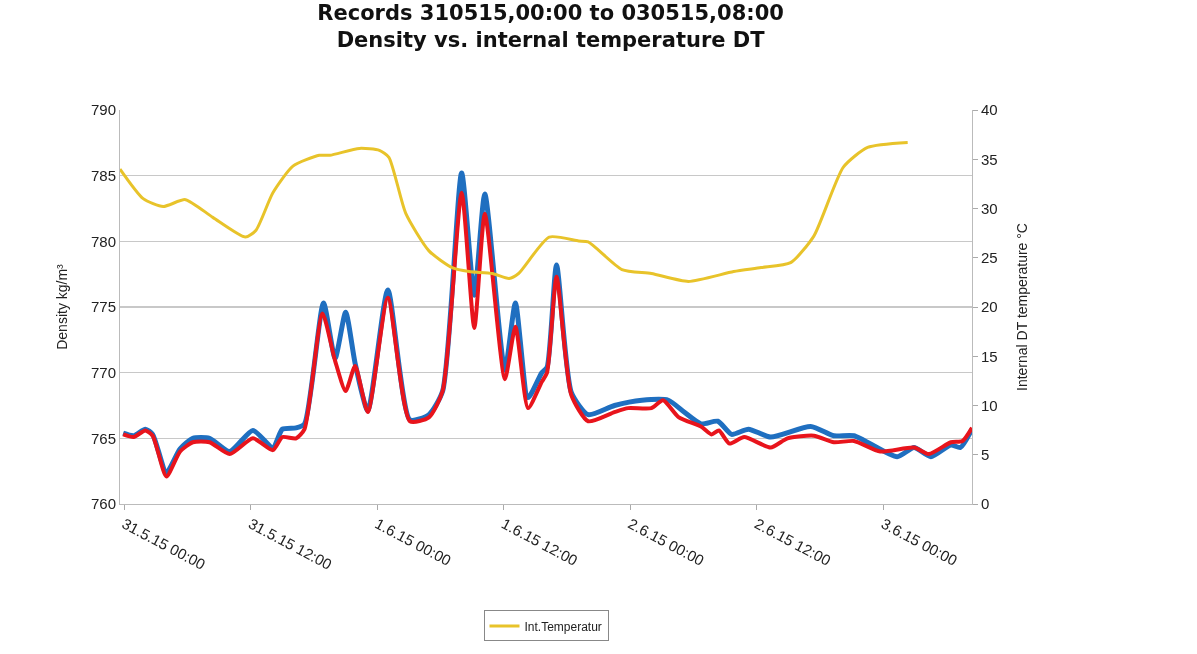  I want to click on y2-tick-label: 10, so click(989, 405).